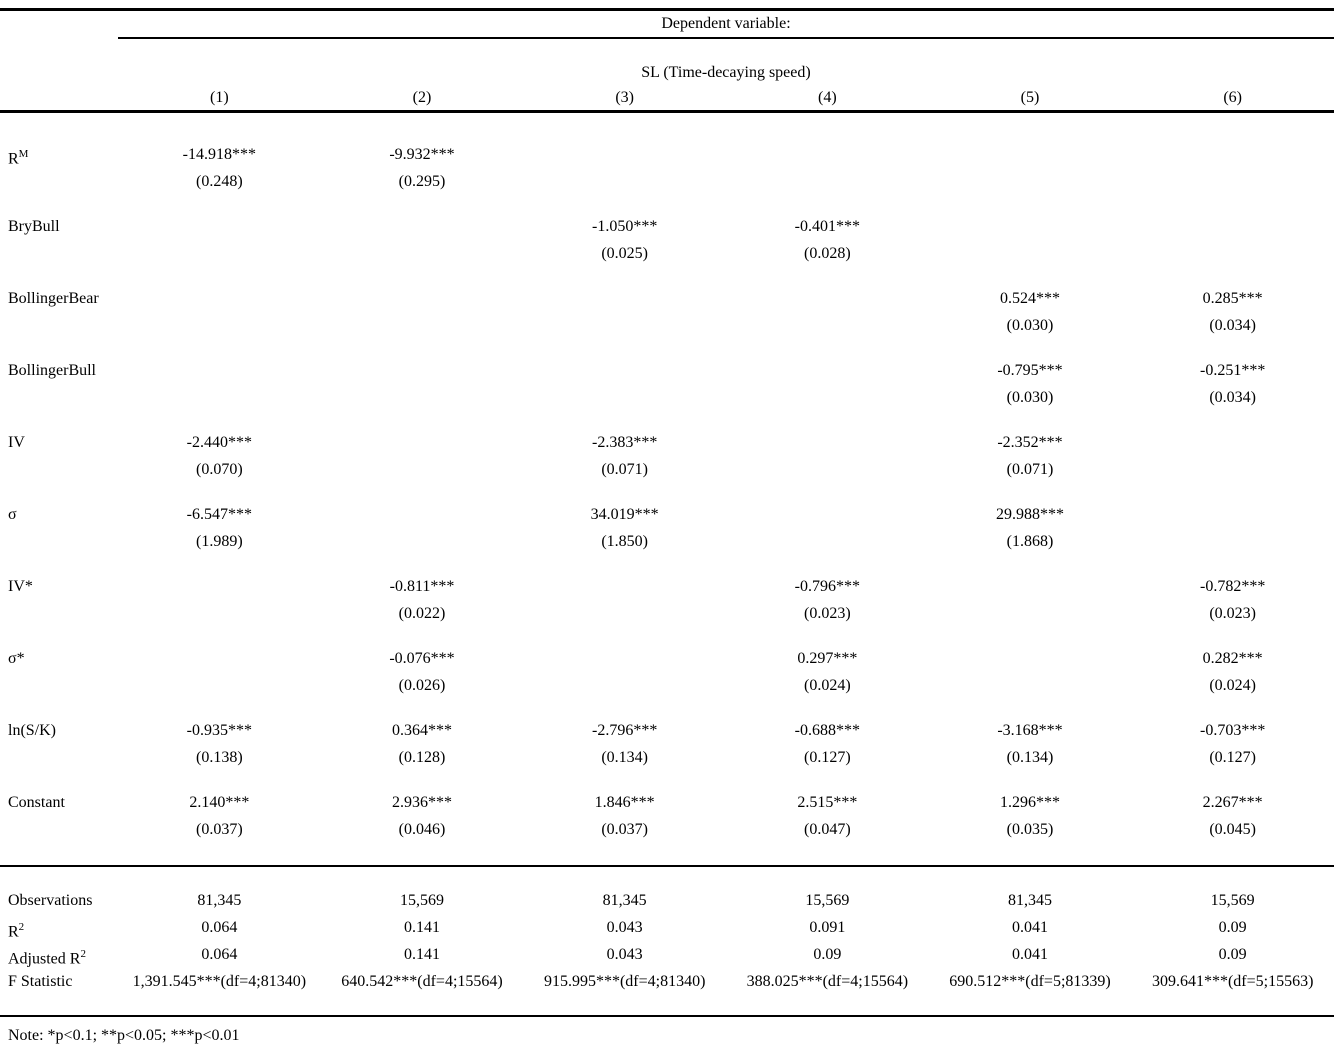  What do you see at coordinates (219, 541) in the screenshot?
I see `standard-error-value: (1.989)` at bounding box center [219, 541].